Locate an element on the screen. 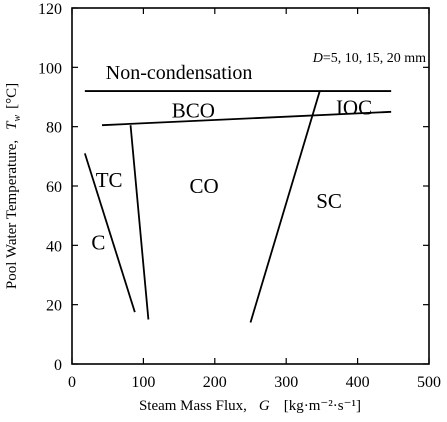 The width and height of the screenshot is (447, 422). x-tick-label: 300 is located at coordinates (286, 382).